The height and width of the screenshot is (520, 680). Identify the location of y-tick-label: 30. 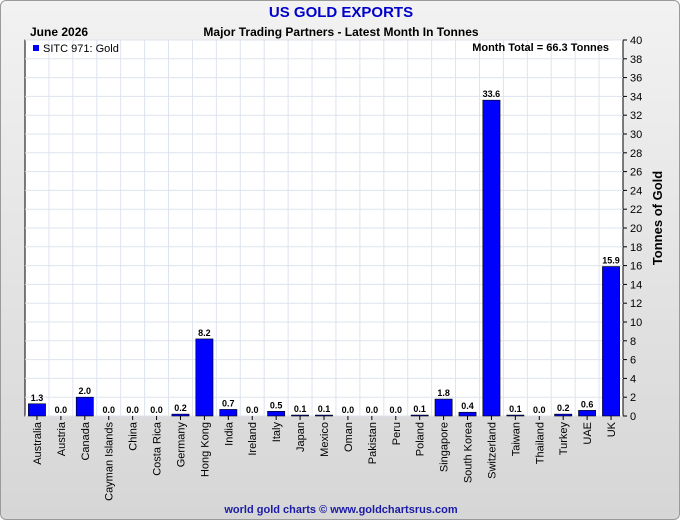
(636, 135).